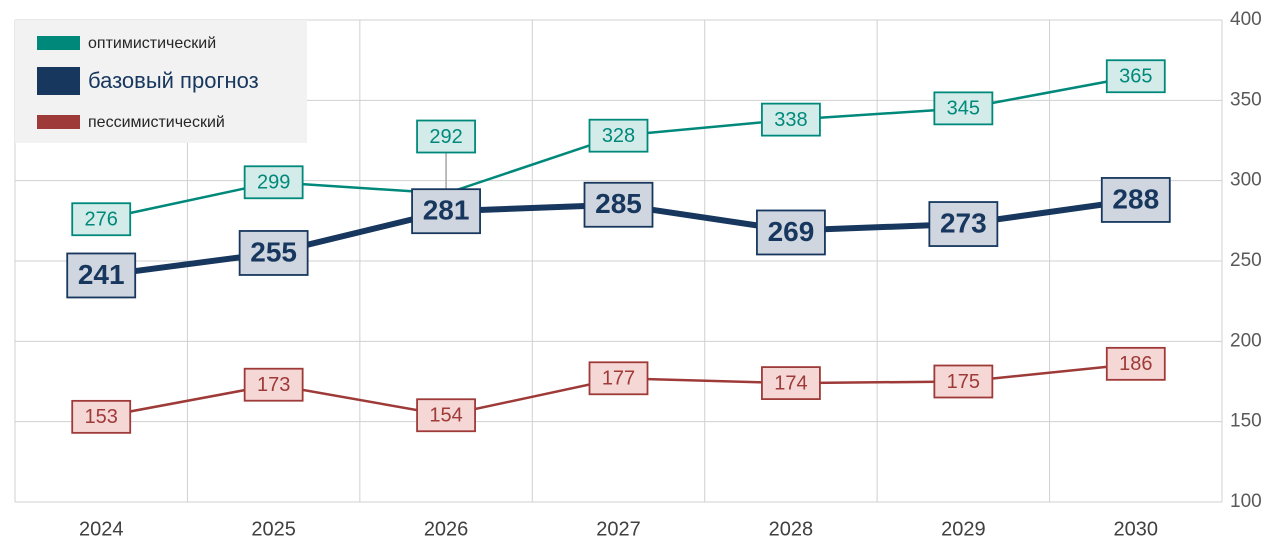 This screenshot has height=541, width=1281. I want to click on y-tick-label: 200, so click(1246, 340).